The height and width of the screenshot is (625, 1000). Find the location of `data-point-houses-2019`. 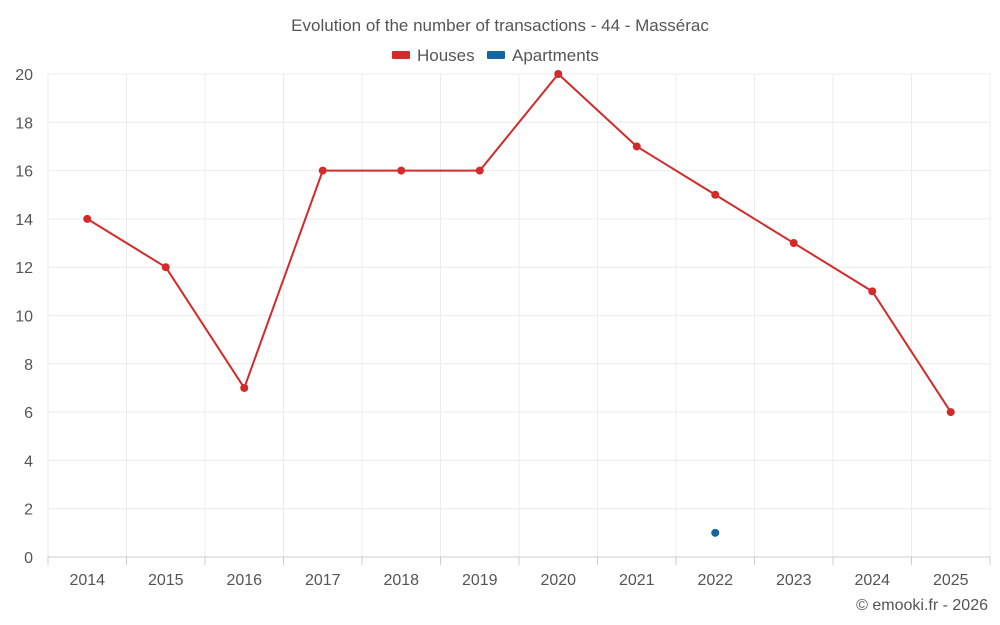

data-point-houses-2019 is located at coordinates (479, 170).